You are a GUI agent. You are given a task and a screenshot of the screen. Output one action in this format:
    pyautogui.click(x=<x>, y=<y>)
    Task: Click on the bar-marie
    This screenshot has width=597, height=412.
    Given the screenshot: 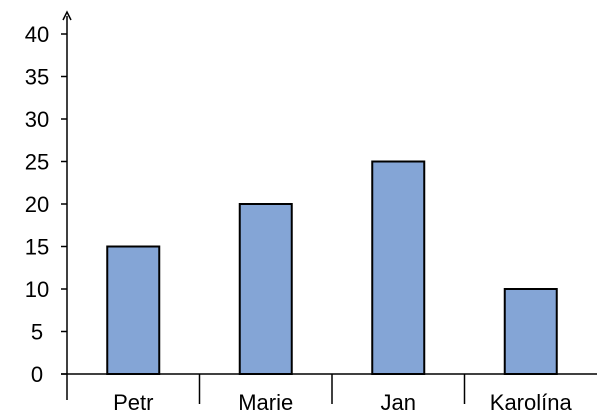 What is the action you would take?
    pyautogui.click(x=265, y=289)
    